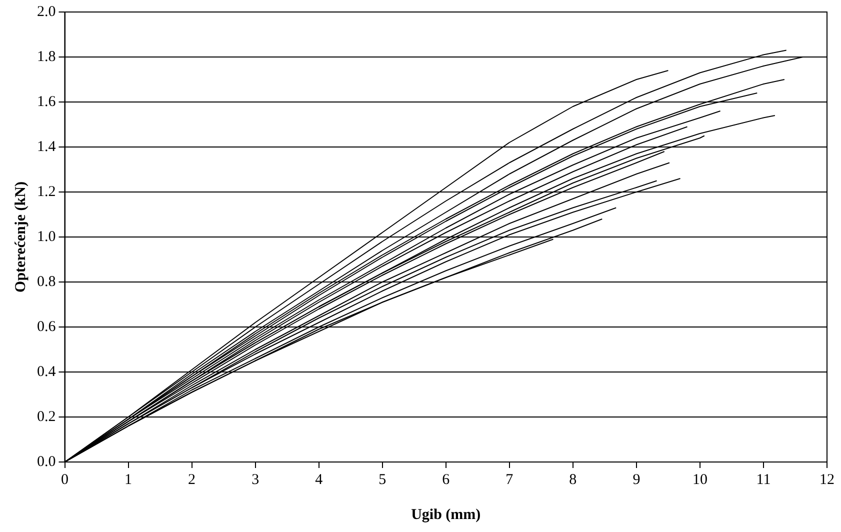  What do you see at coordinates (46, 102) in the screenshot?
I see `y-tick-label: 1.6` at bounding box center [46, 102].